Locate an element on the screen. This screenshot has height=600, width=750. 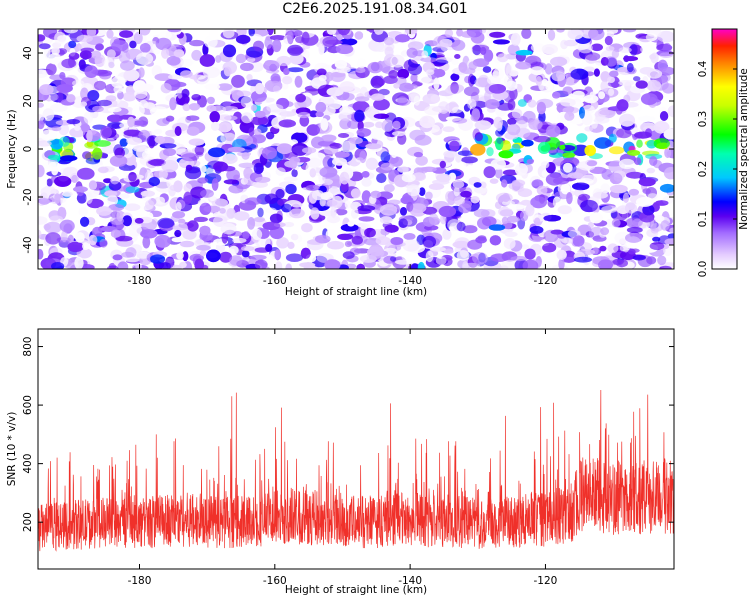
y-tick-label: 600 is located at coordinates (28, 405).